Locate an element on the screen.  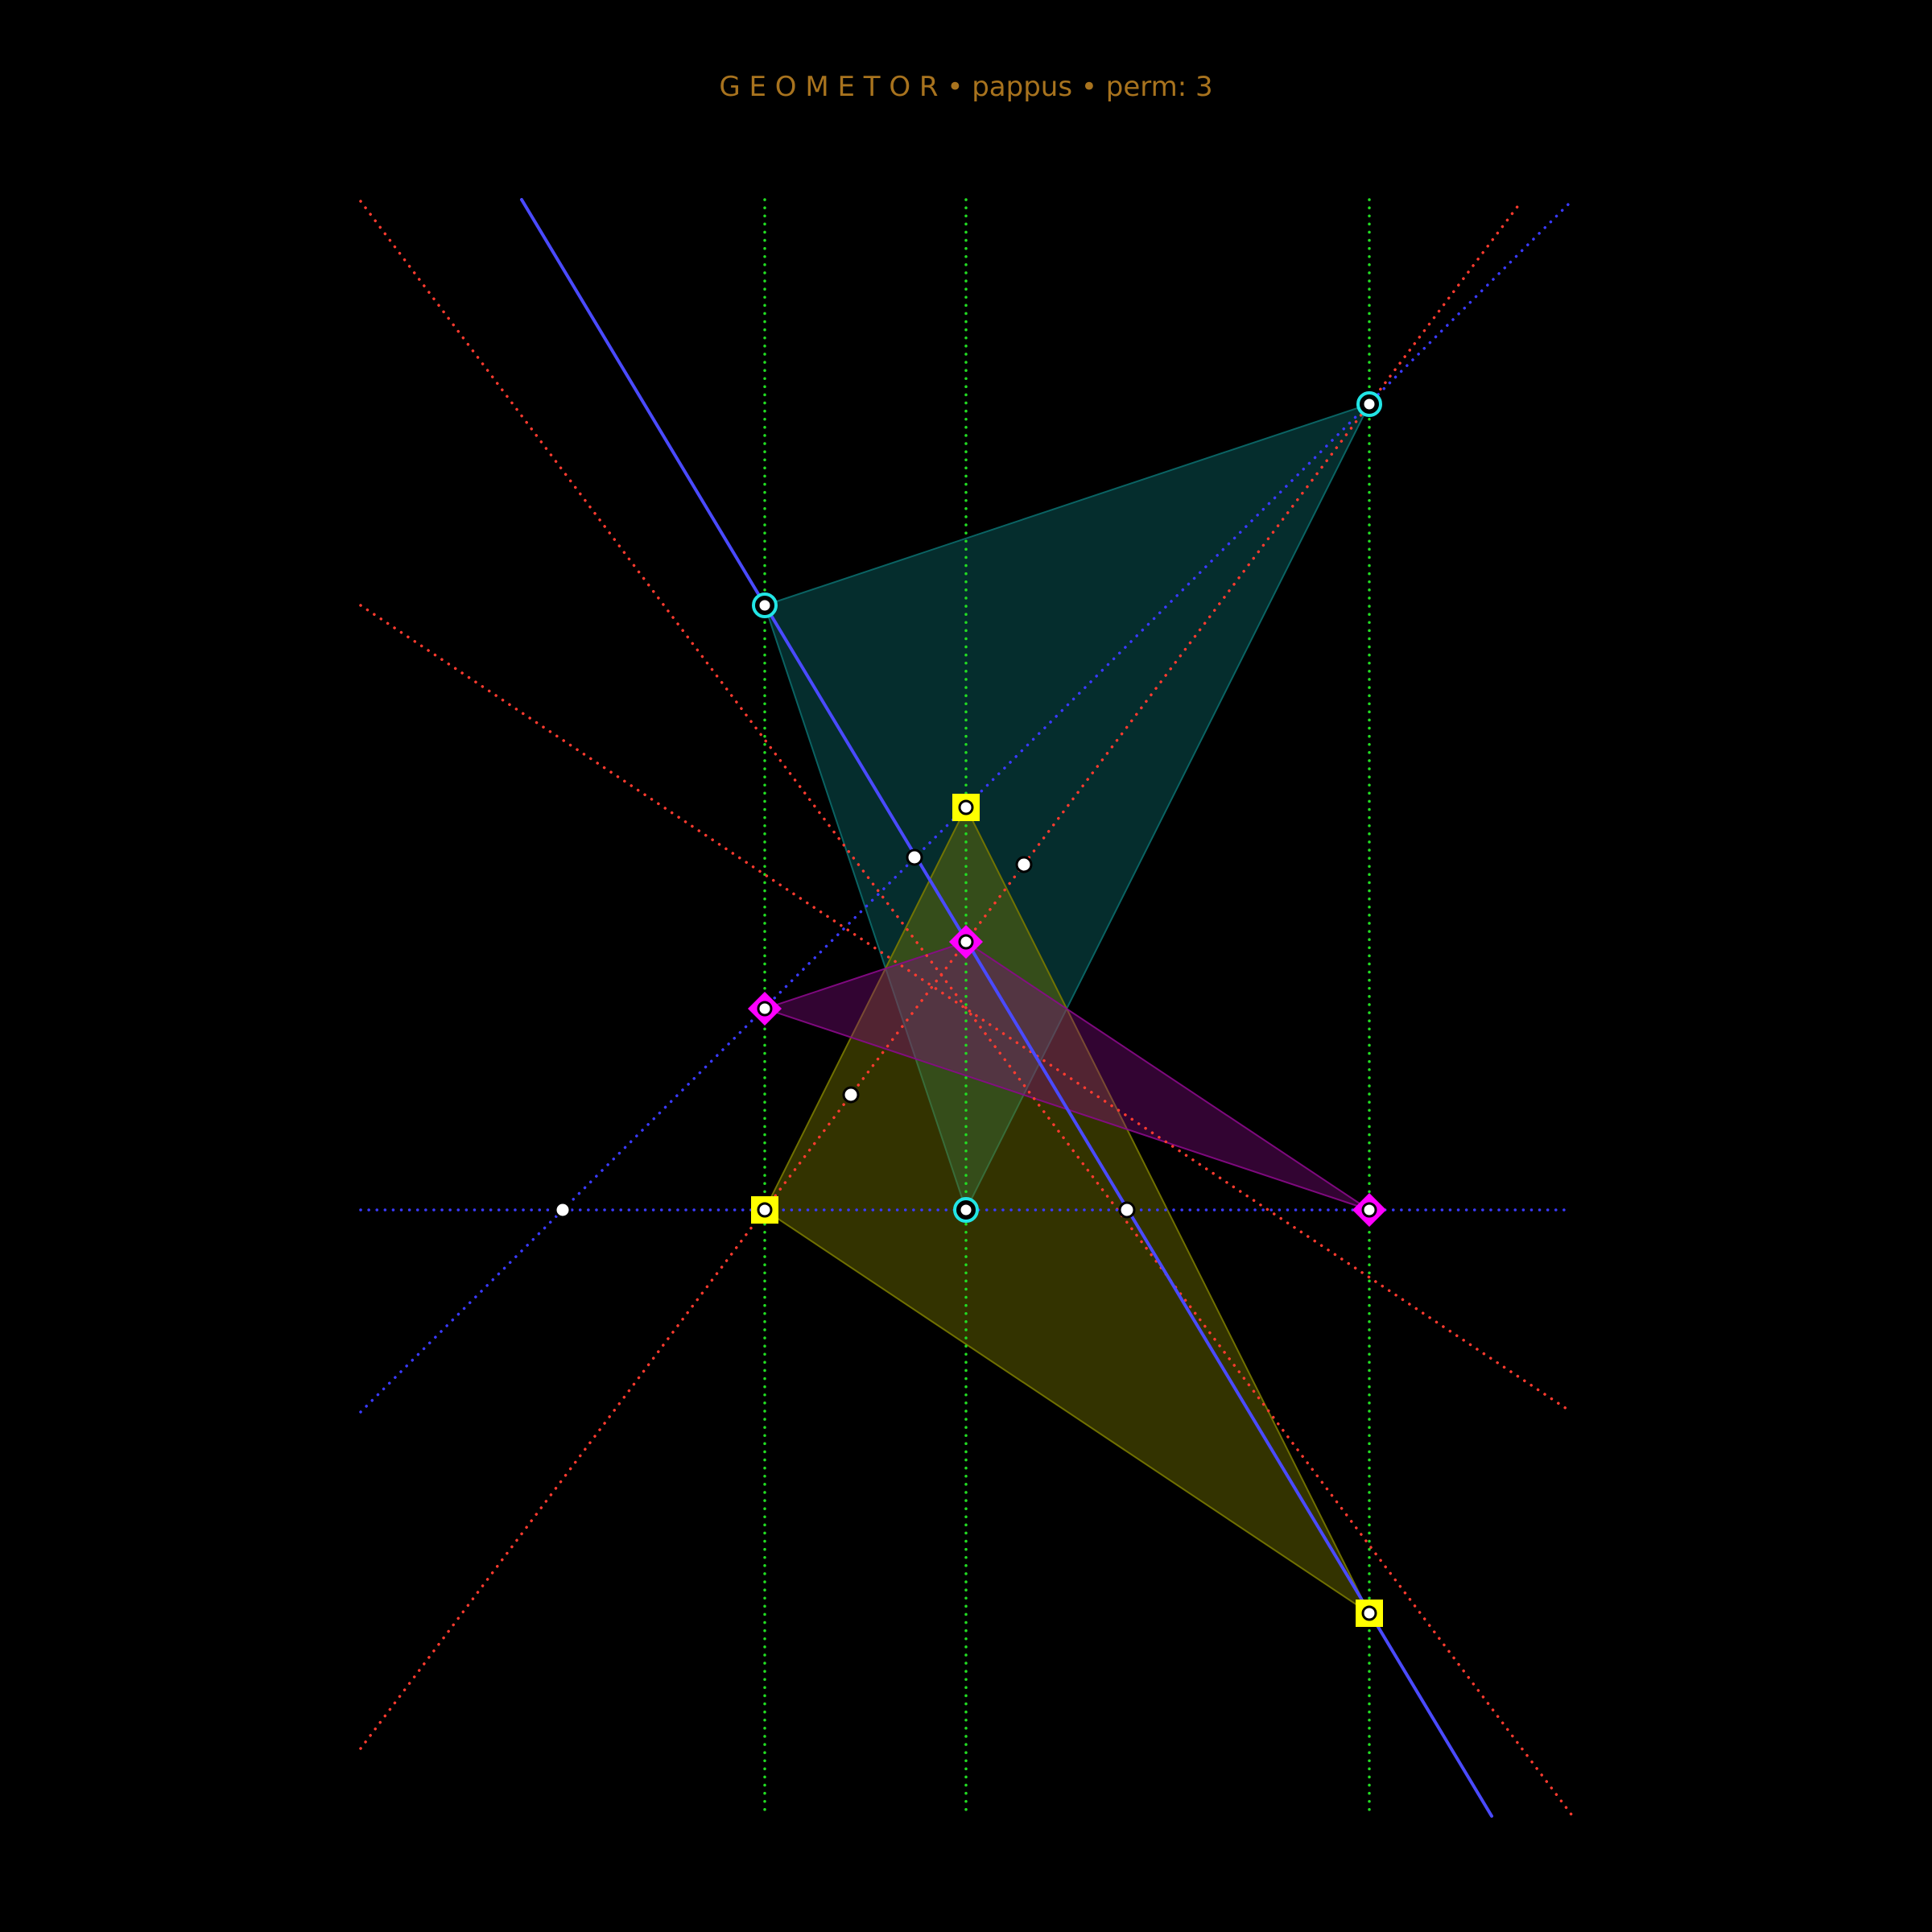
point-a3 is located at coordinates (966, 1210).